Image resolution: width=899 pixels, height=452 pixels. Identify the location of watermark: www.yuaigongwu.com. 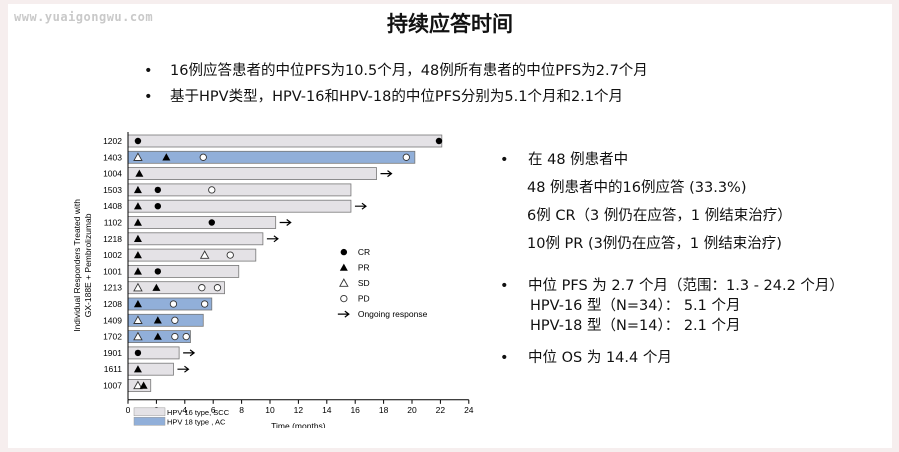
(84, 17).